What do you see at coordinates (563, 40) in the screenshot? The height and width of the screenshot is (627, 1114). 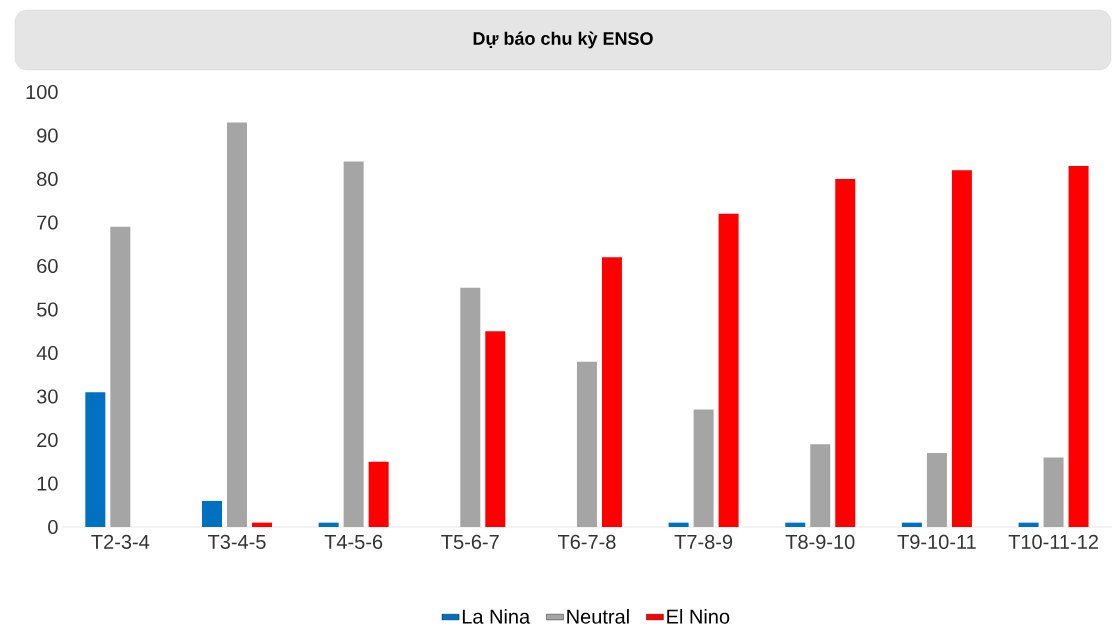 I see `chart-title: Dự báo chu kỳ ENSO` at bounding box center [563, 40].